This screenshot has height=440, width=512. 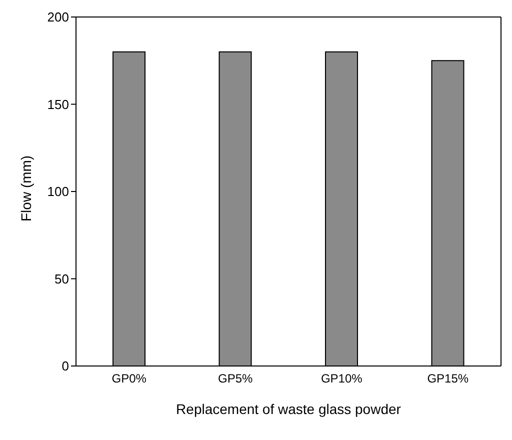 What do you see at coordinates (341, 379) in the screenshot?
I see `x-tick-label: GP10%` at bounding box center [341, 379].